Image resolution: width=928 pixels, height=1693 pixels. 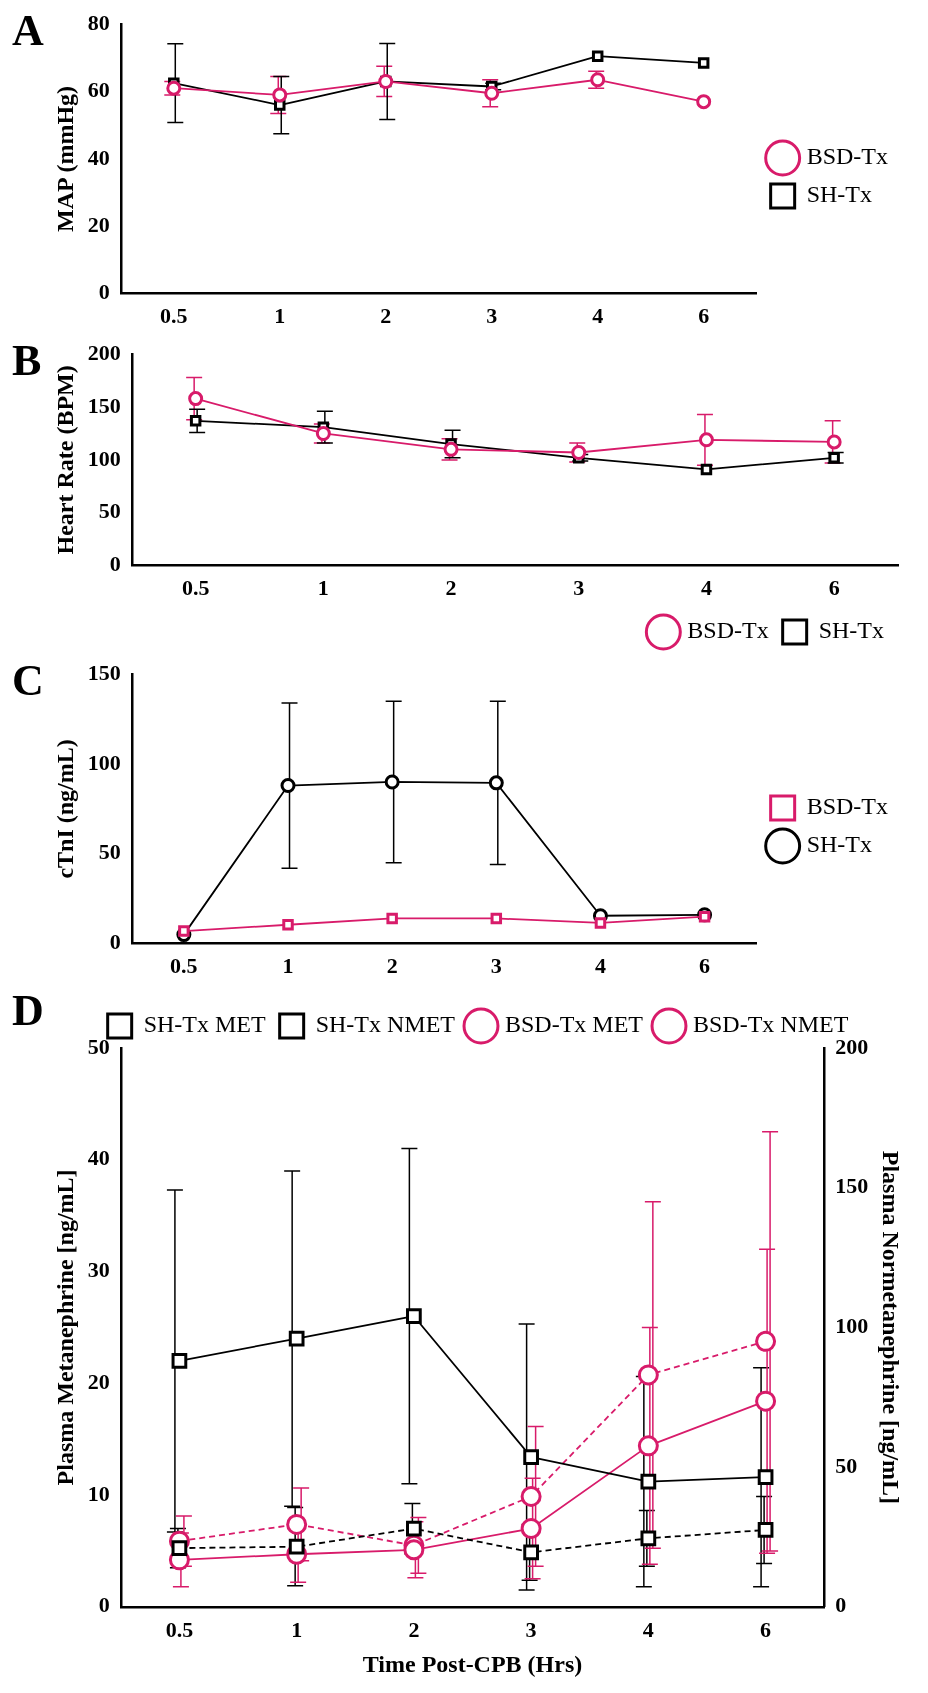 I want to click on y2-tick-label: 50, so click(x=846, y=1465).